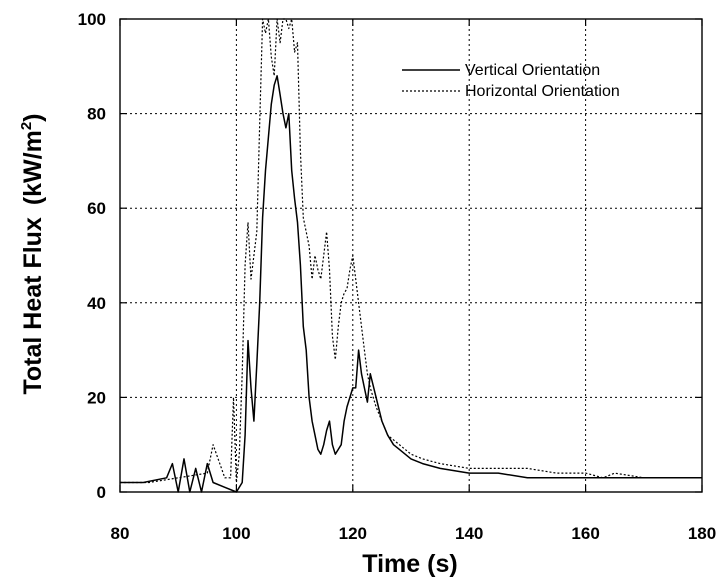 The width and height of the screenshot is (725, 583). Describe the element at coordinates (96, 303) in the screenshot. I see `y-tick-label-40: 40` at that location.